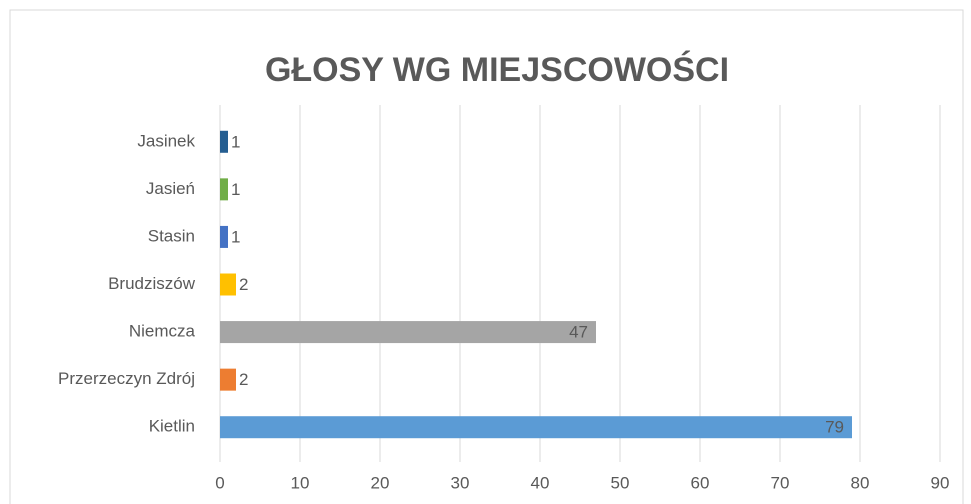 The width and height of the screenshot is (971, 504). I want to click on x-tick-label: 20, so click(380, 482).